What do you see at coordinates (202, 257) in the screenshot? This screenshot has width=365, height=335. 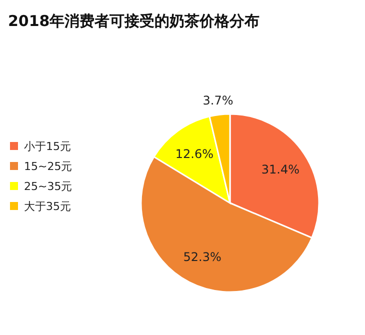 I see `data-label: 52.3%` at bounding box center [202, 257].